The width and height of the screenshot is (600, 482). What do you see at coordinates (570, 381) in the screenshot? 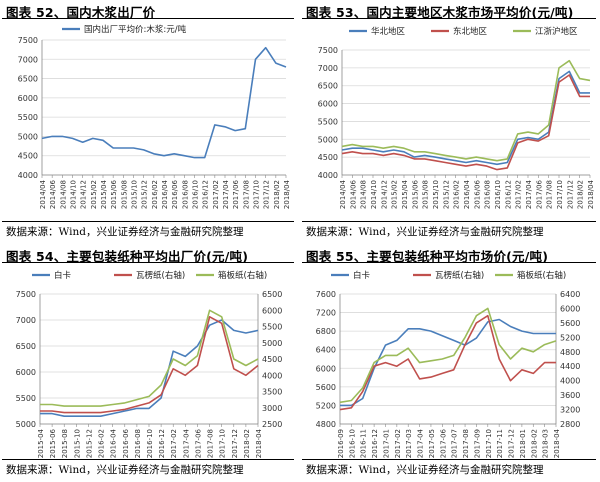
I see `y2-tick-label: 4000` at bounding box center [570, 381].